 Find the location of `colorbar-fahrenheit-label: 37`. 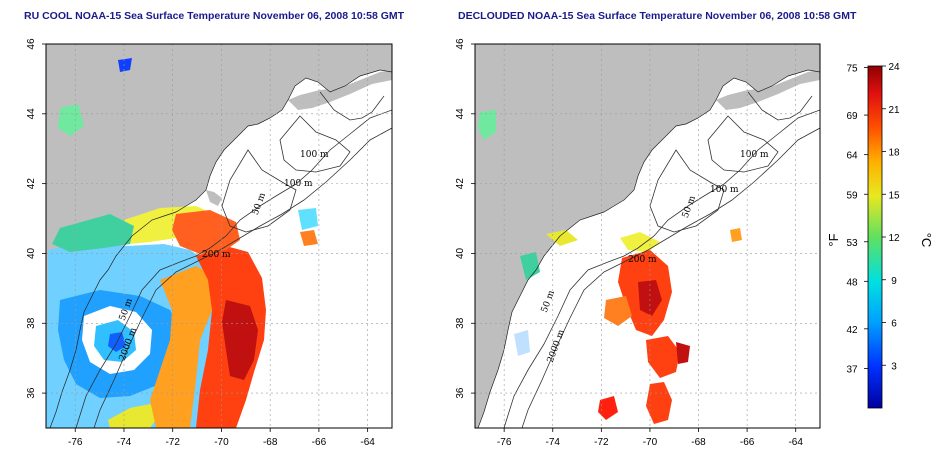

colorbar-fahrenheit-label: 37 is located at coordinates (852, 369).